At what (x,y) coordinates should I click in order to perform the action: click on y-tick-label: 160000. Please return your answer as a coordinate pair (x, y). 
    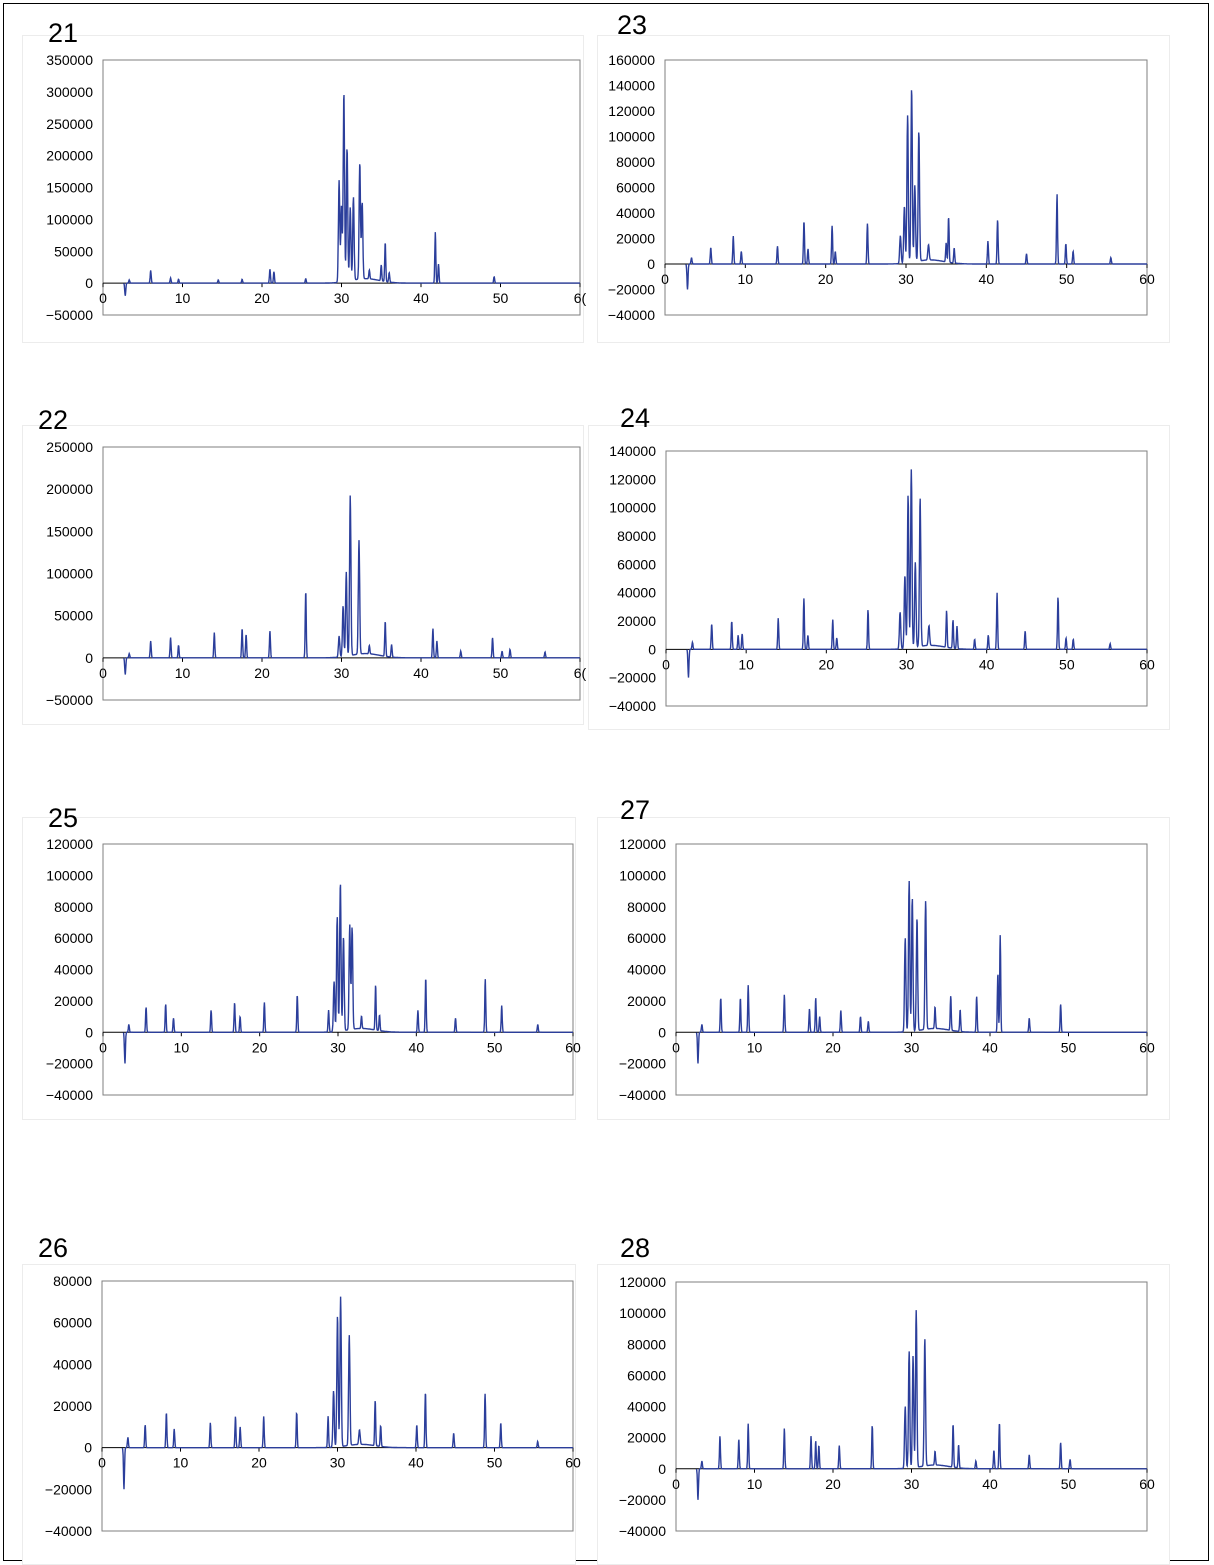
    Looking at the image, I should click on (631, 60).